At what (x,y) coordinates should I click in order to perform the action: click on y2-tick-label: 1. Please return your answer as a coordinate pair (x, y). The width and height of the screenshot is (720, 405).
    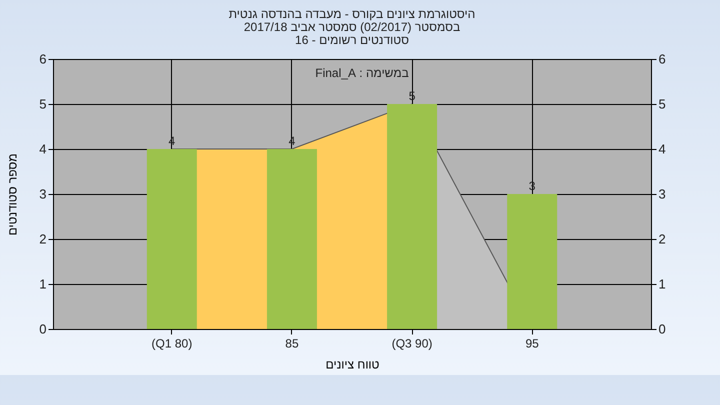
    Looking at the image, I should click on (662, 284).